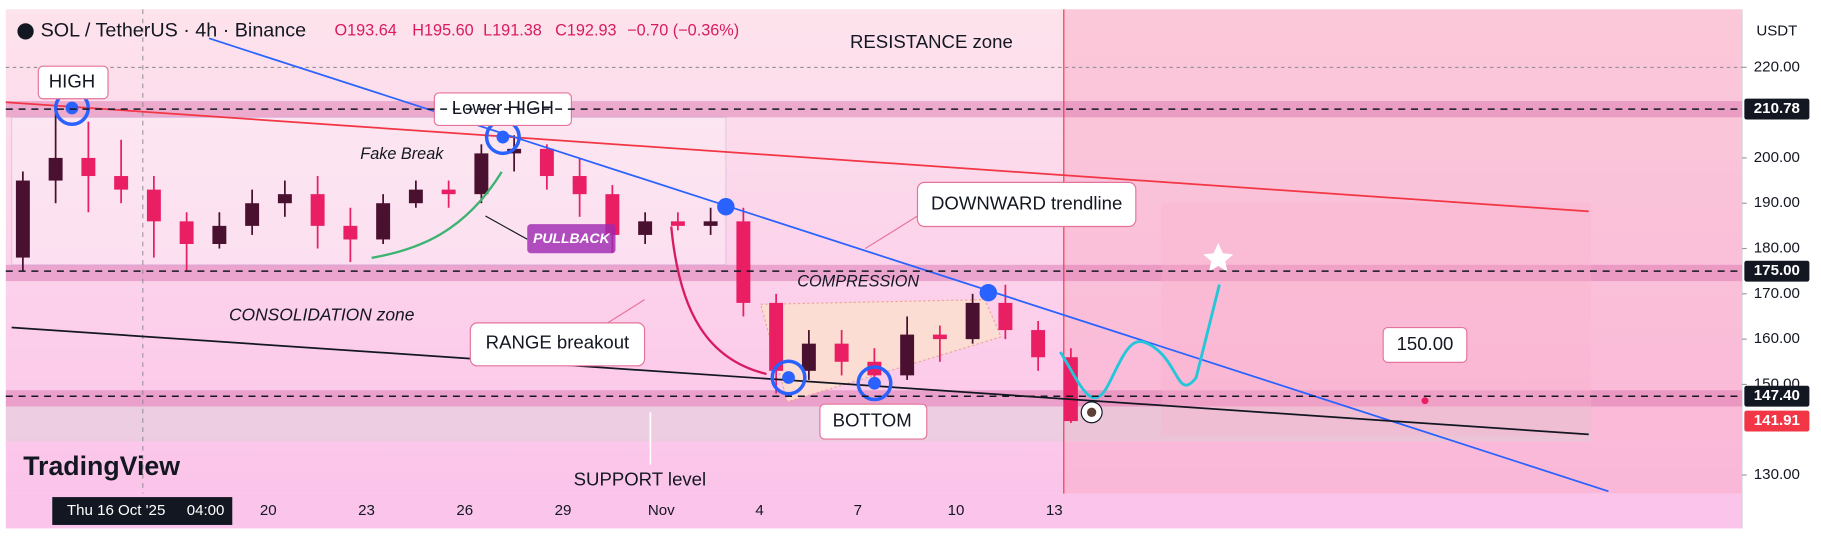 The width and height of the screenshot is (1821, 538). I want to click on ohlc-value: H195.60, so click(442, 31).